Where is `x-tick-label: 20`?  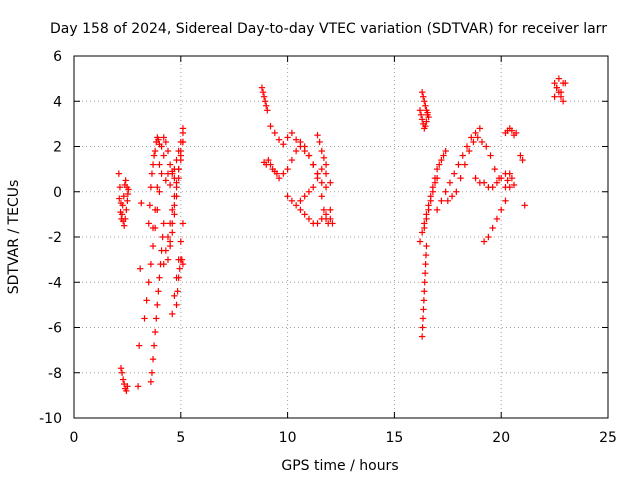
x-tick-label: 20 is located at coordinates (501, 438).